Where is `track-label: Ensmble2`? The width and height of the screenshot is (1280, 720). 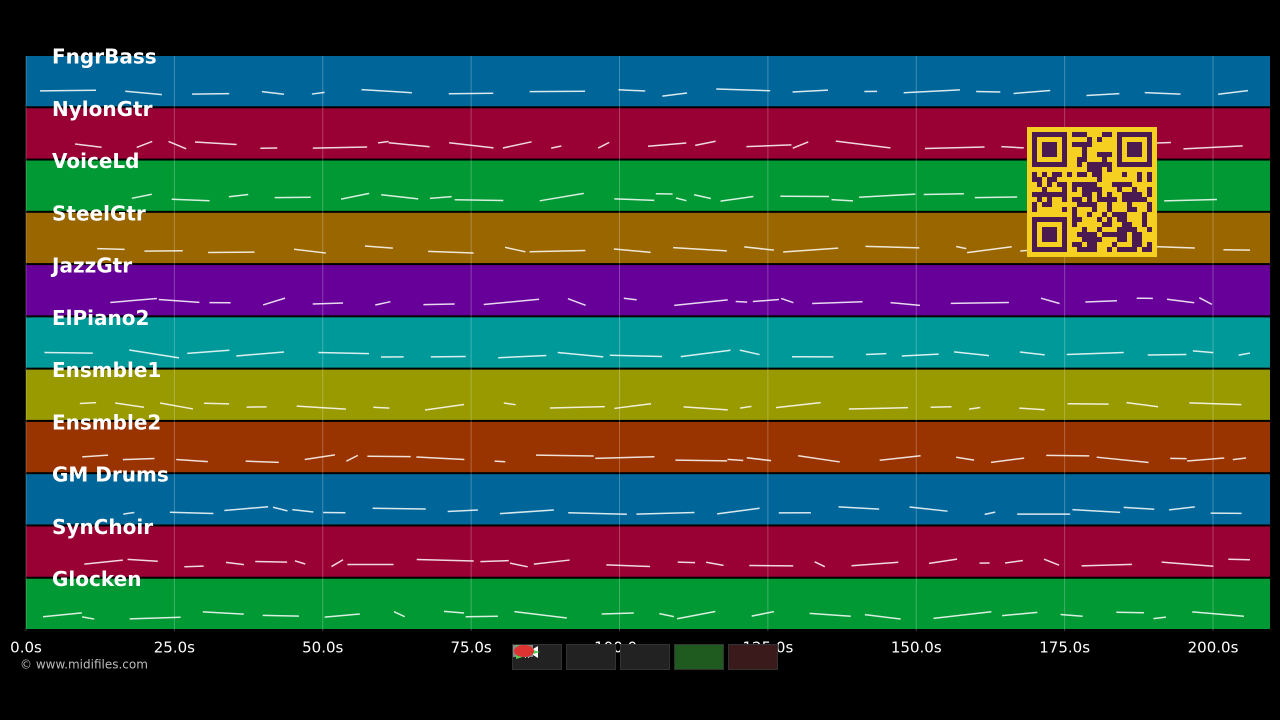 track-label: Ensmble2 is located at coordinates (106, 422).